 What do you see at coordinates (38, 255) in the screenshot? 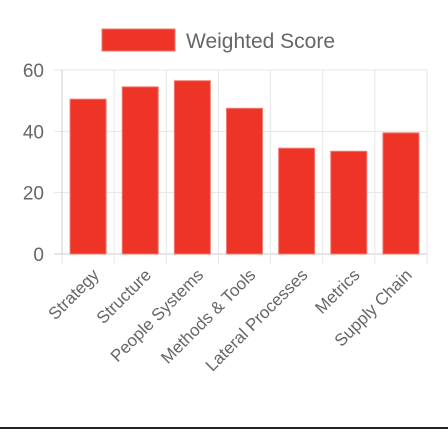
I see `y-tick-label: 0` at bounding box center [38, 255].